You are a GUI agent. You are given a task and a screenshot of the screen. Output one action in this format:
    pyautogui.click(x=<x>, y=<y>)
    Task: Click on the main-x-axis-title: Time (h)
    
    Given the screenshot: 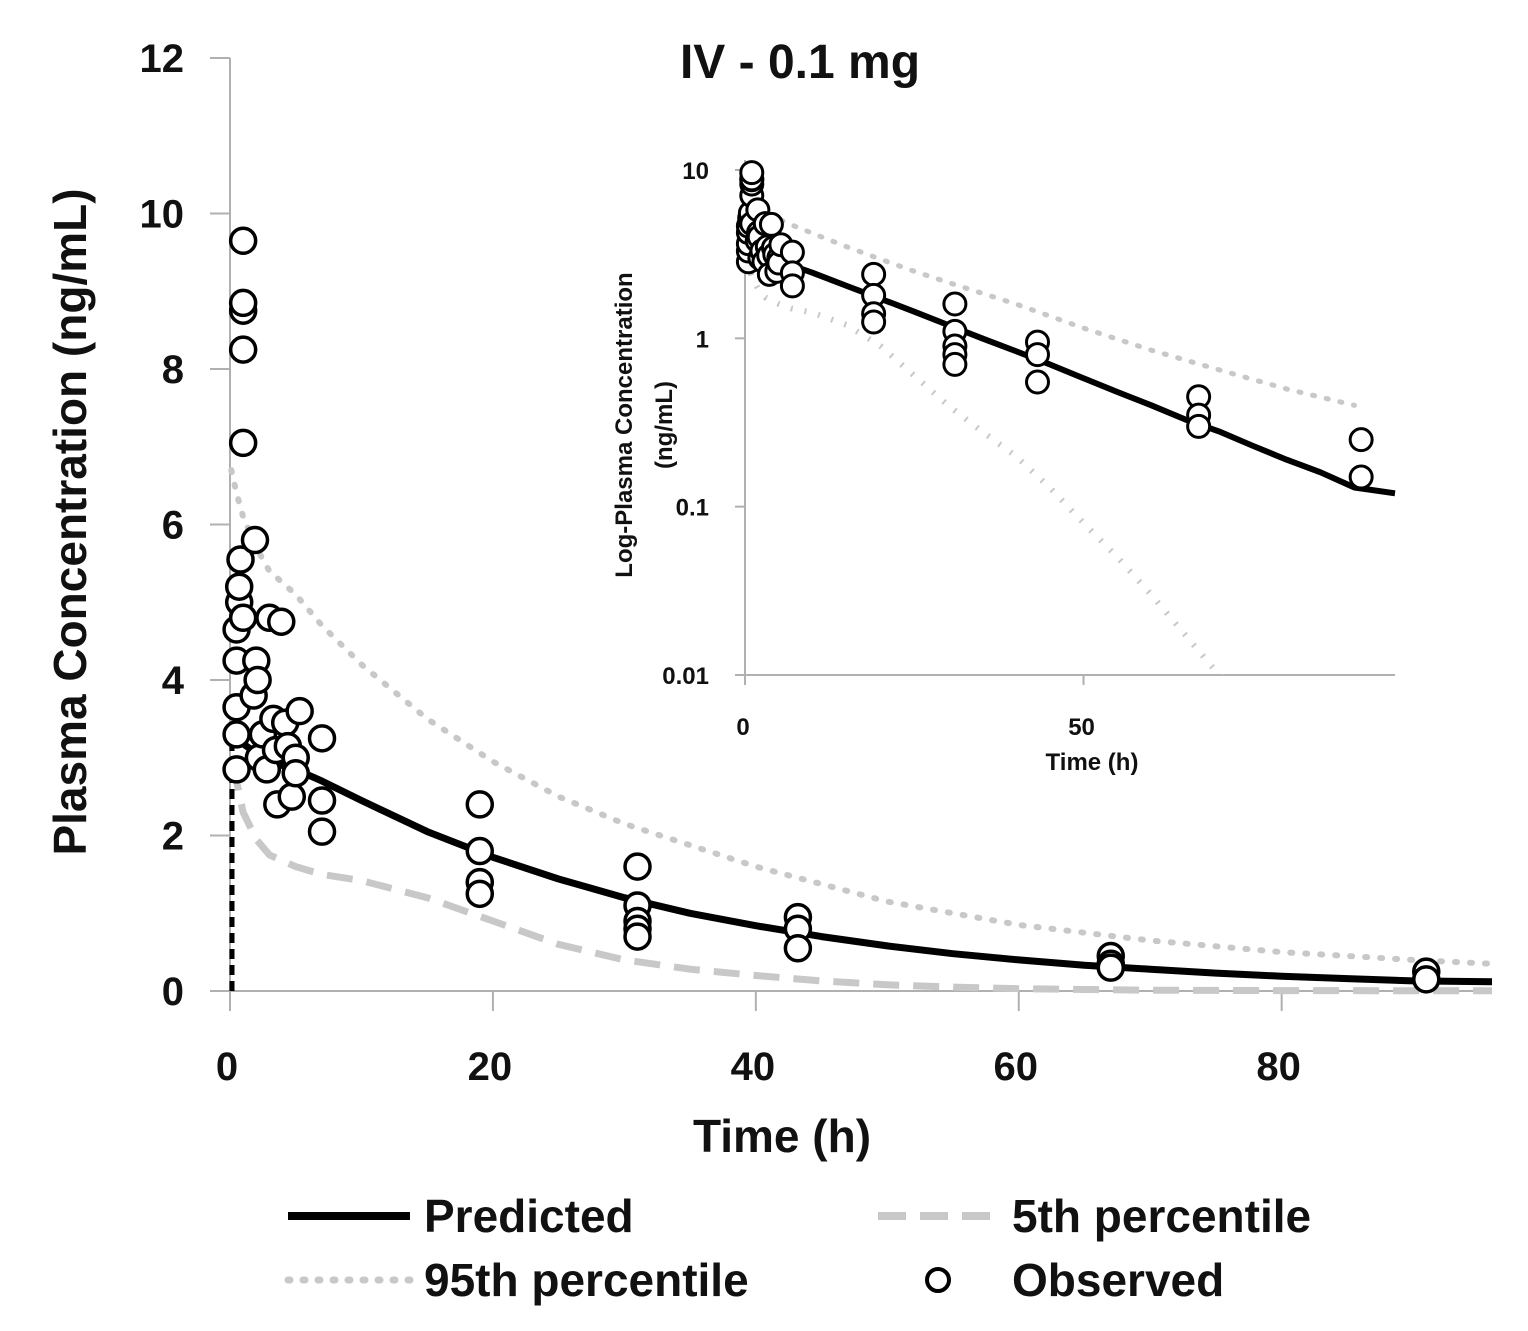 What is the action you would take?
    pyautogui.click(x=782, y=1136)
    